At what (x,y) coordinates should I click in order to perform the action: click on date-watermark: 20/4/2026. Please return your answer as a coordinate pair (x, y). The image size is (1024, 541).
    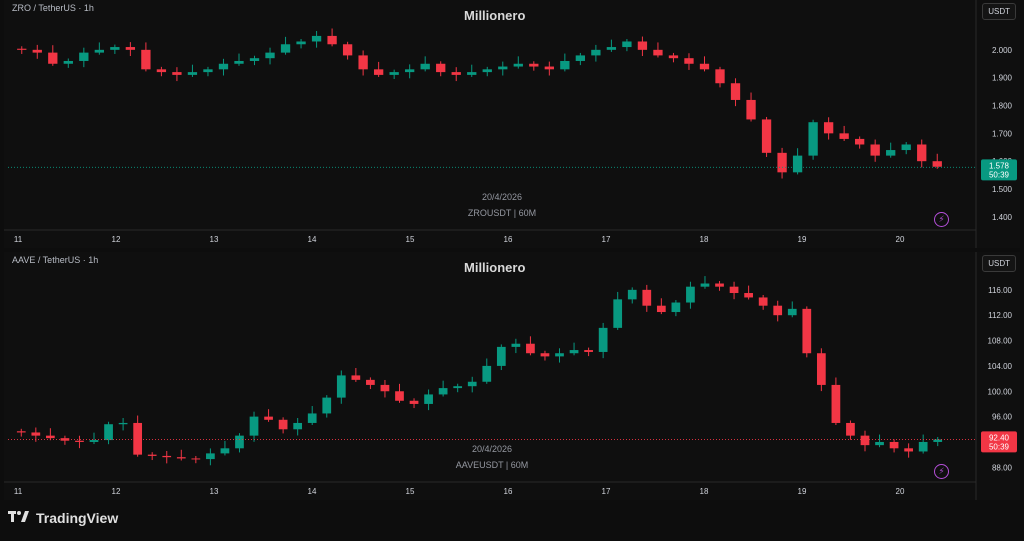
    Looking at the image, I should click on (492, 449).